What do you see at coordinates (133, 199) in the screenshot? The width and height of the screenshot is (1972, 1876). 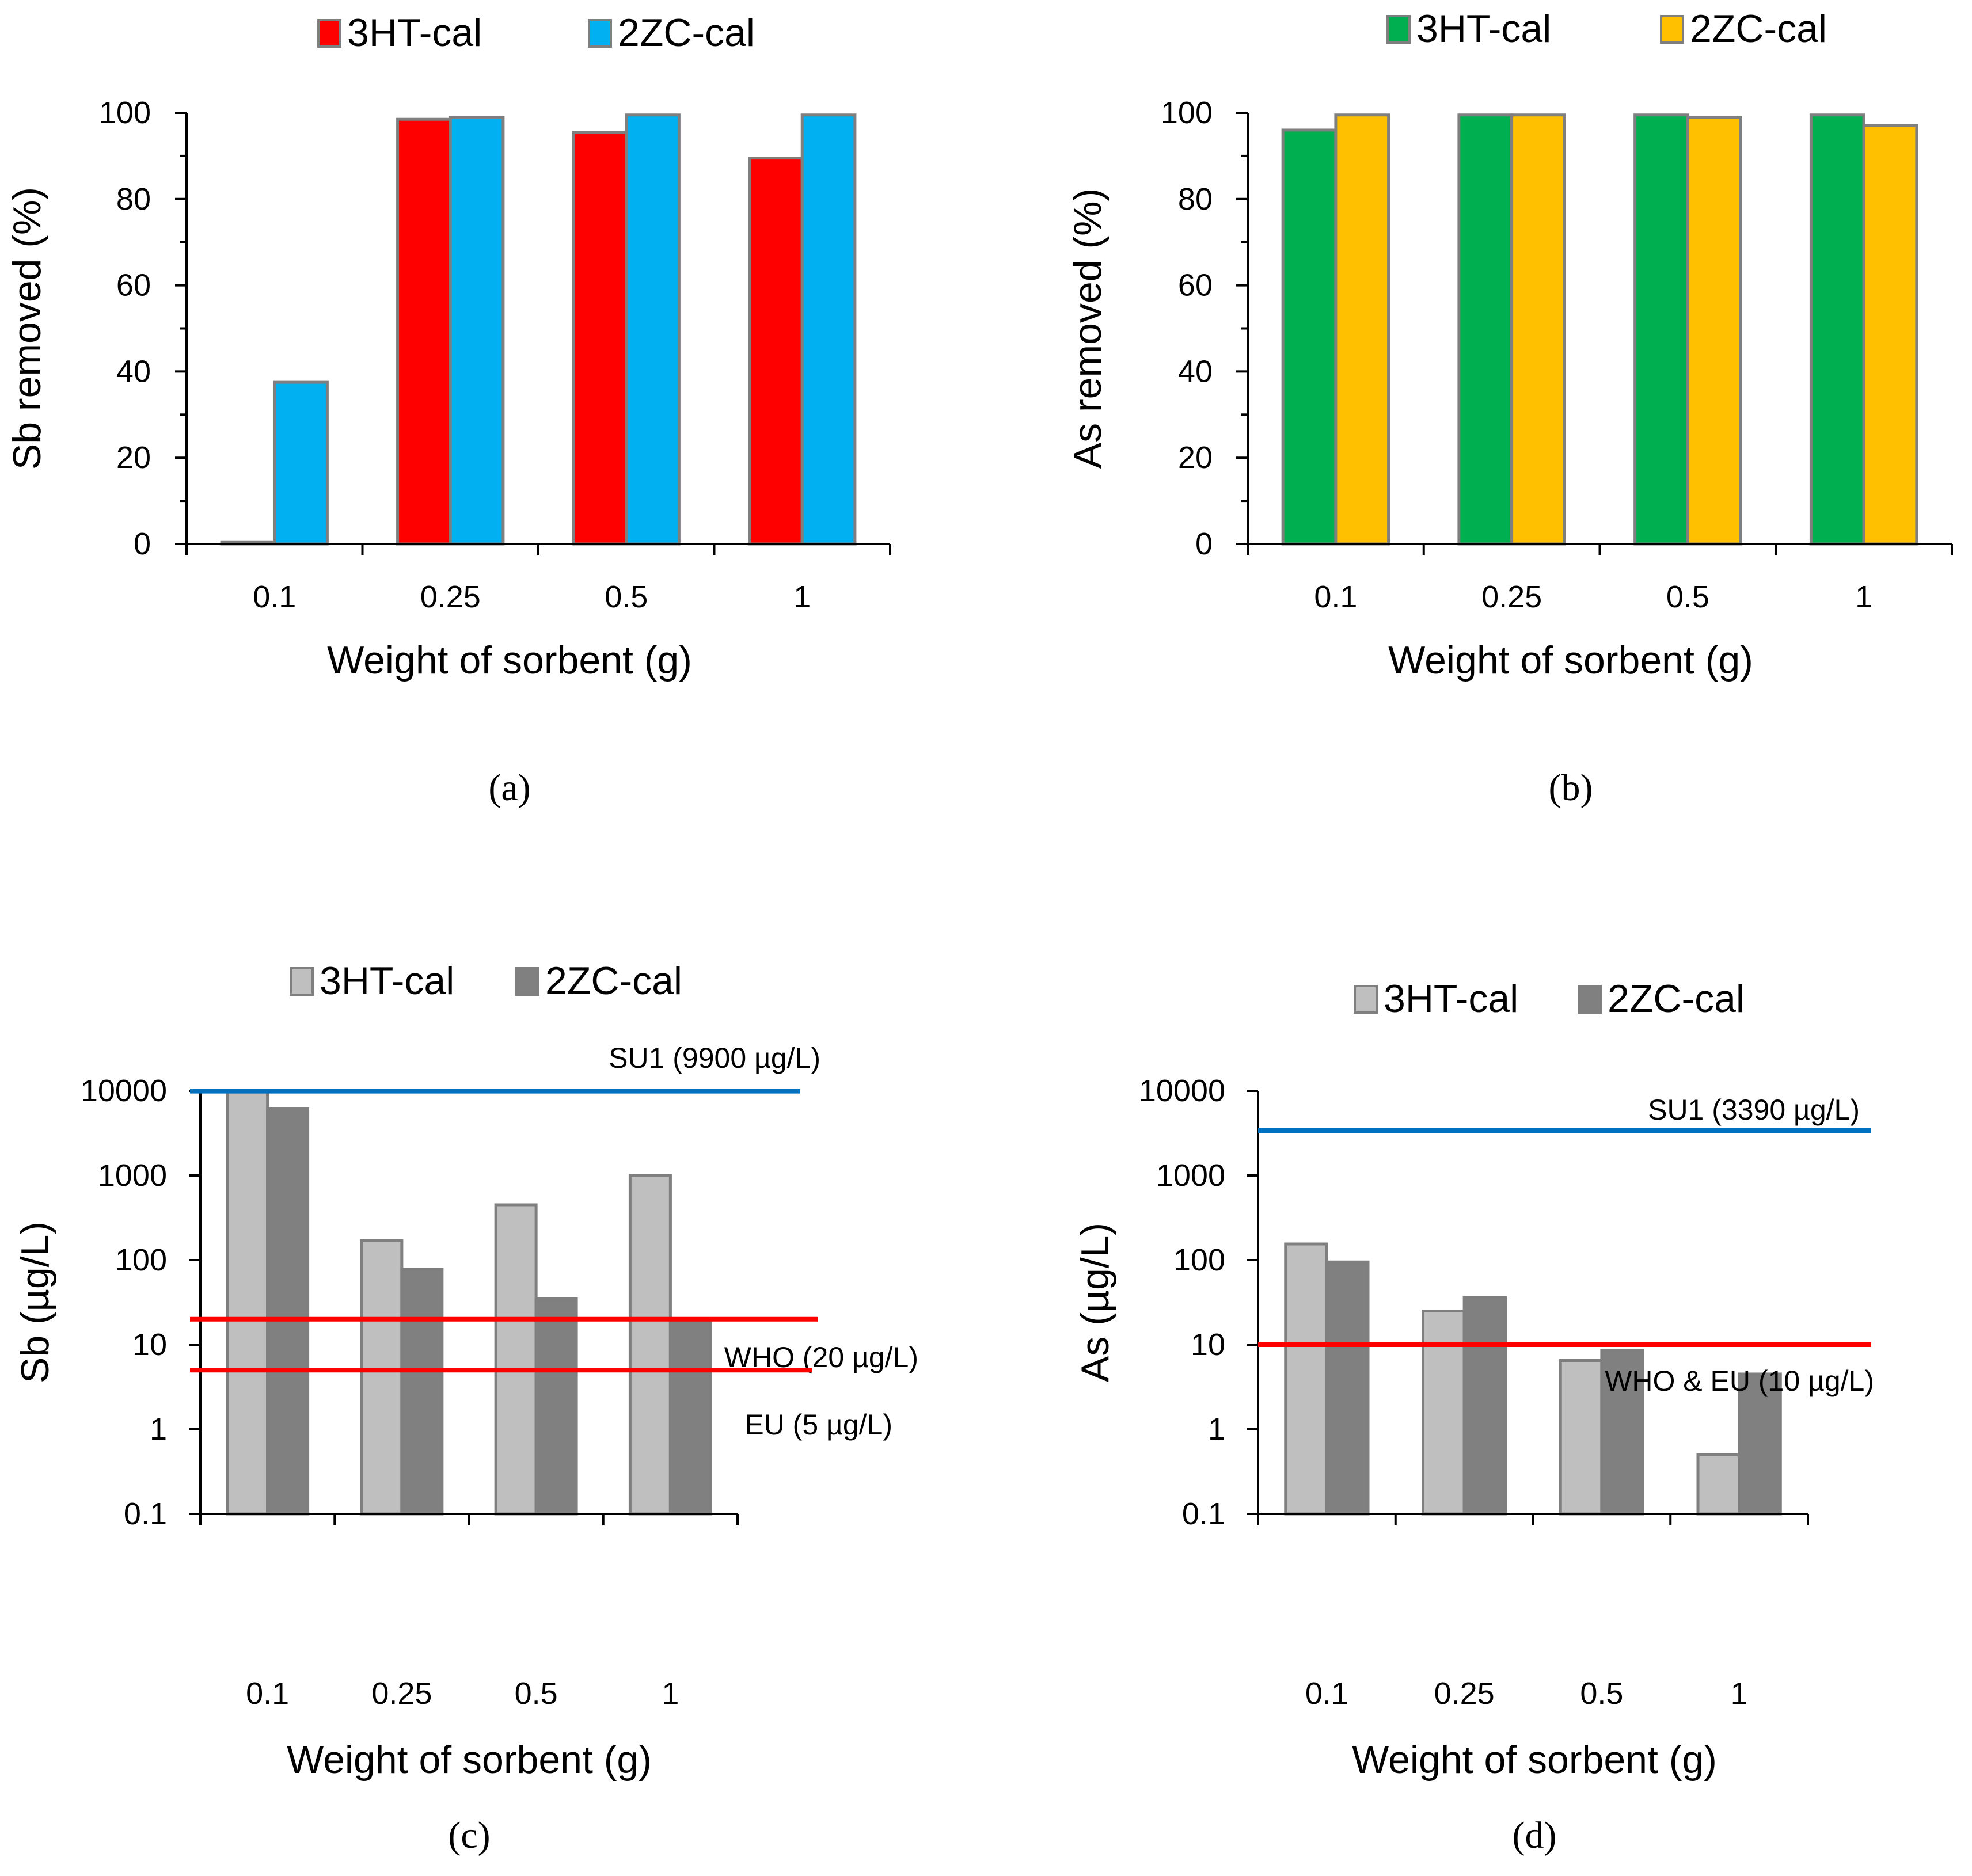 I see `y-tick-label: 80` at bounding box center [133, 199].